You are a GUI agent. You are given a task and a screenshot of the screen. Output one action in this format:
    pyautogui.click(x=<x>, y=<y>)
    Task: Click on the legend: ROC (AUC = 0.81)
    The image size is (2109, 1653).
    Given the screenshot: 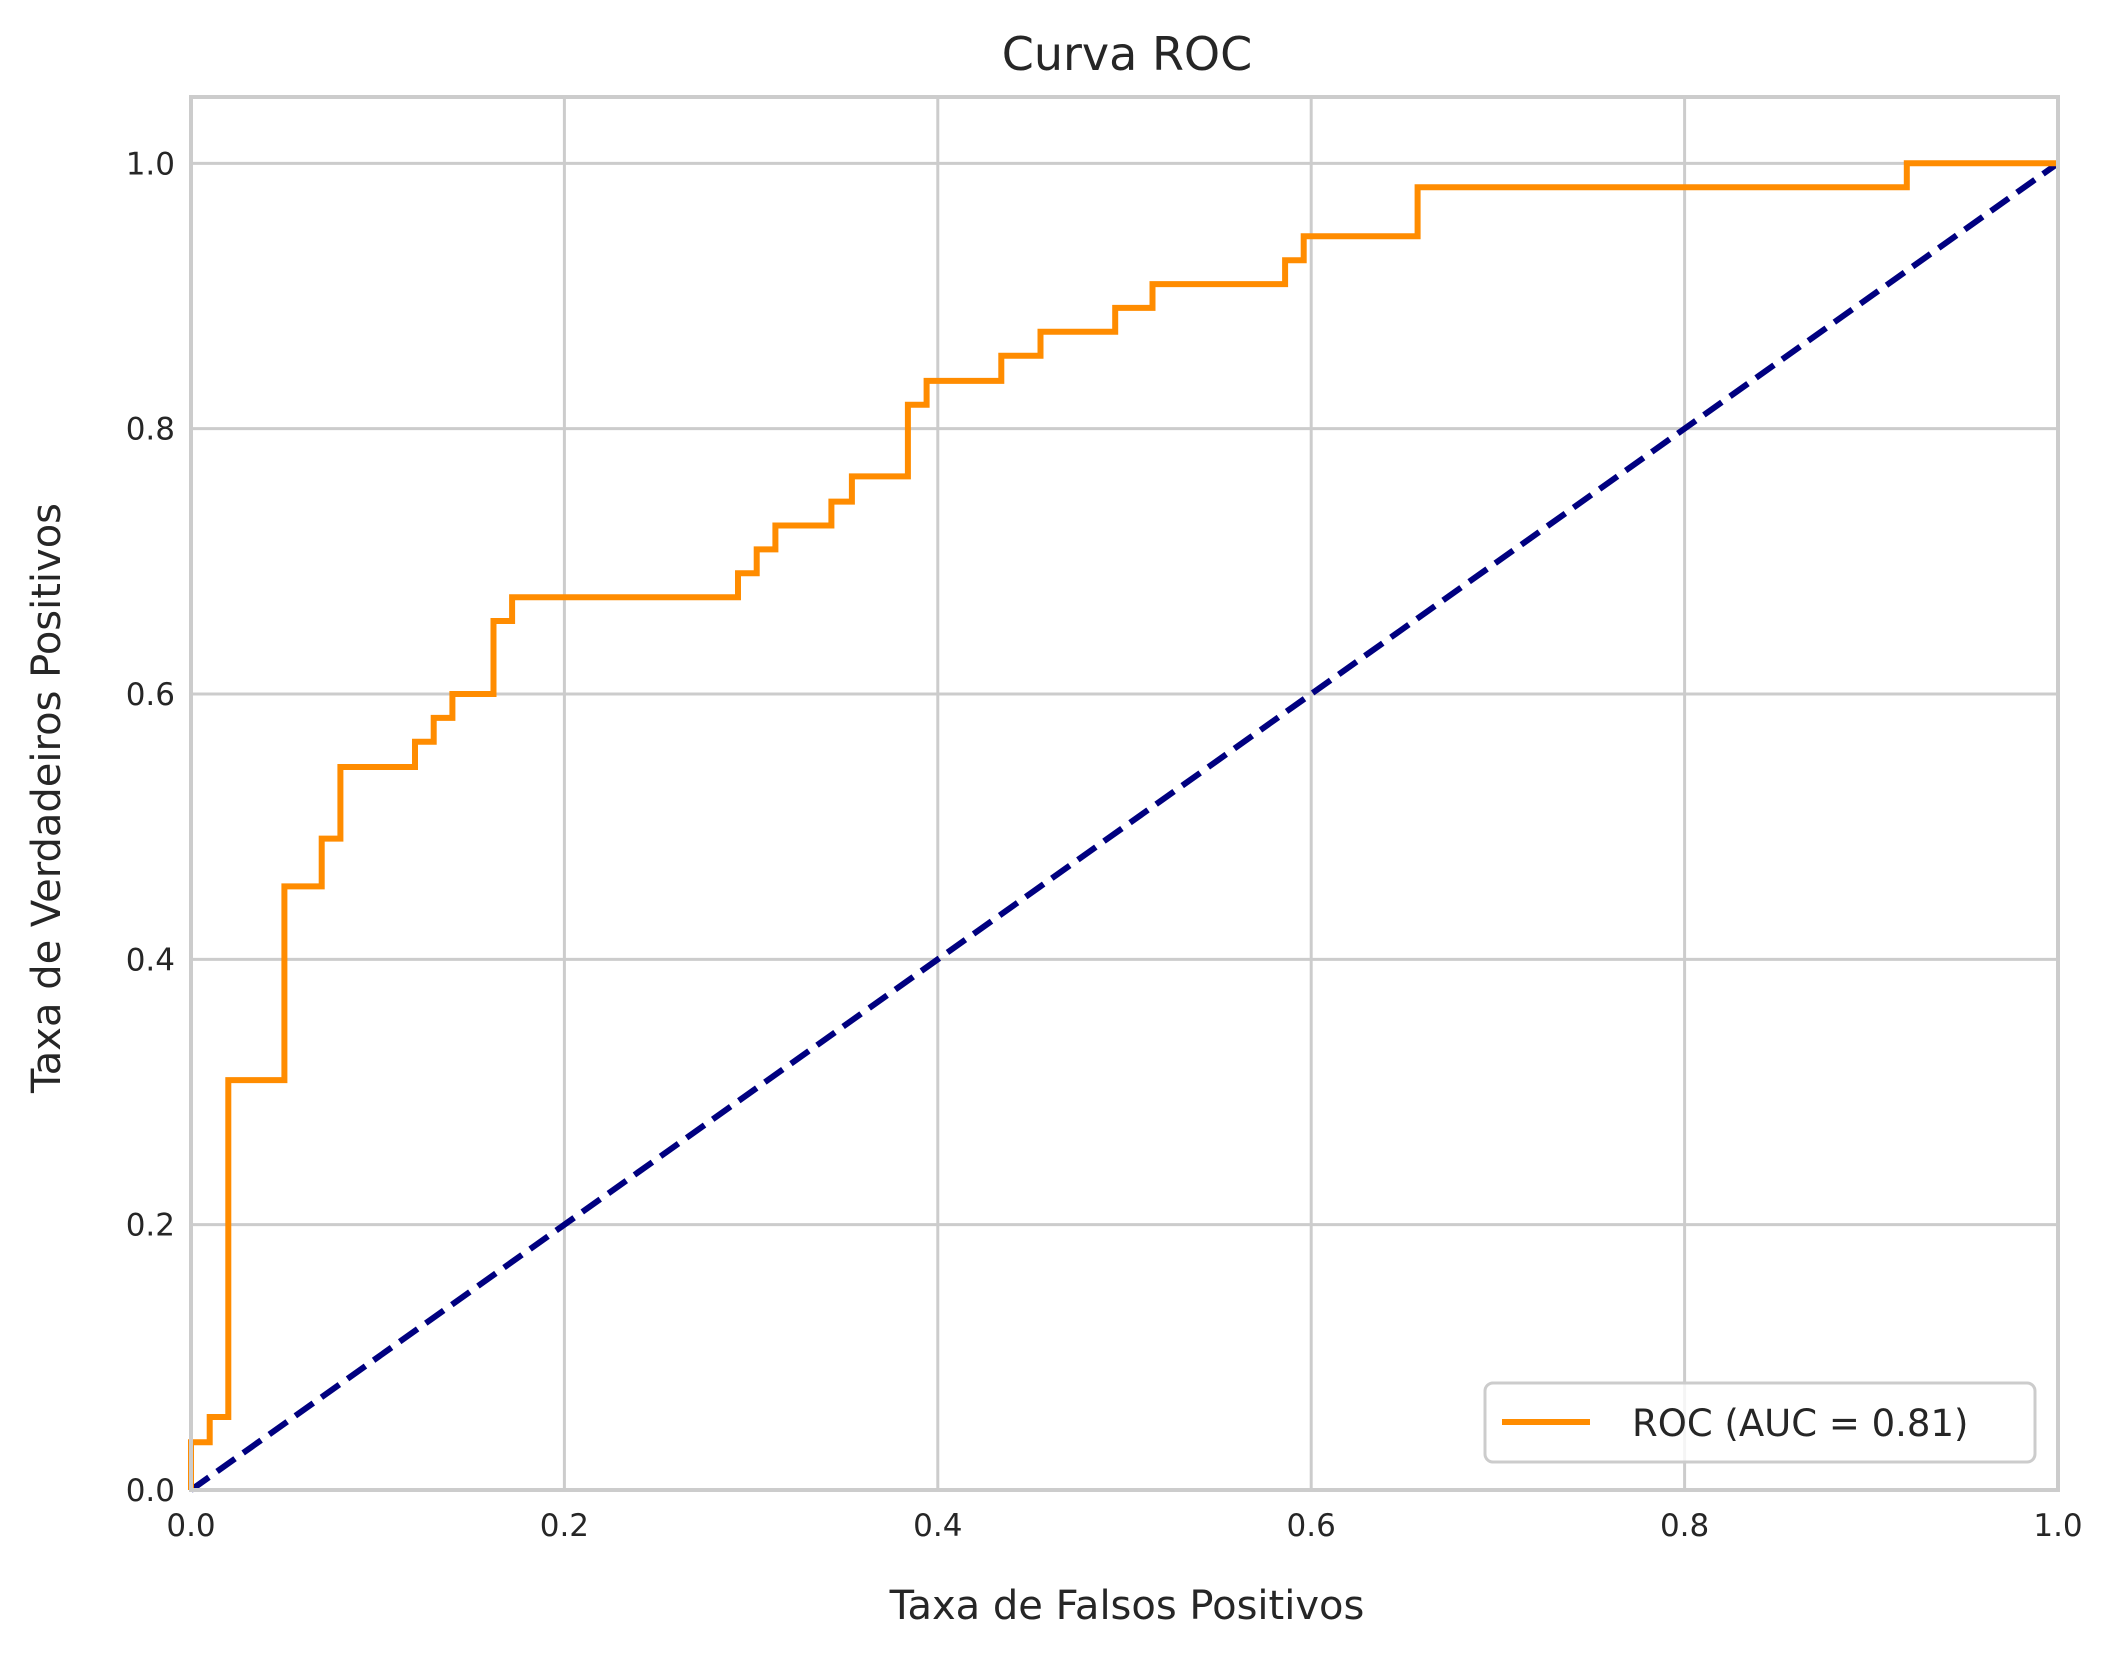 What is the action you would take?
    pyautogui.click(x=1760, y=1422)
    